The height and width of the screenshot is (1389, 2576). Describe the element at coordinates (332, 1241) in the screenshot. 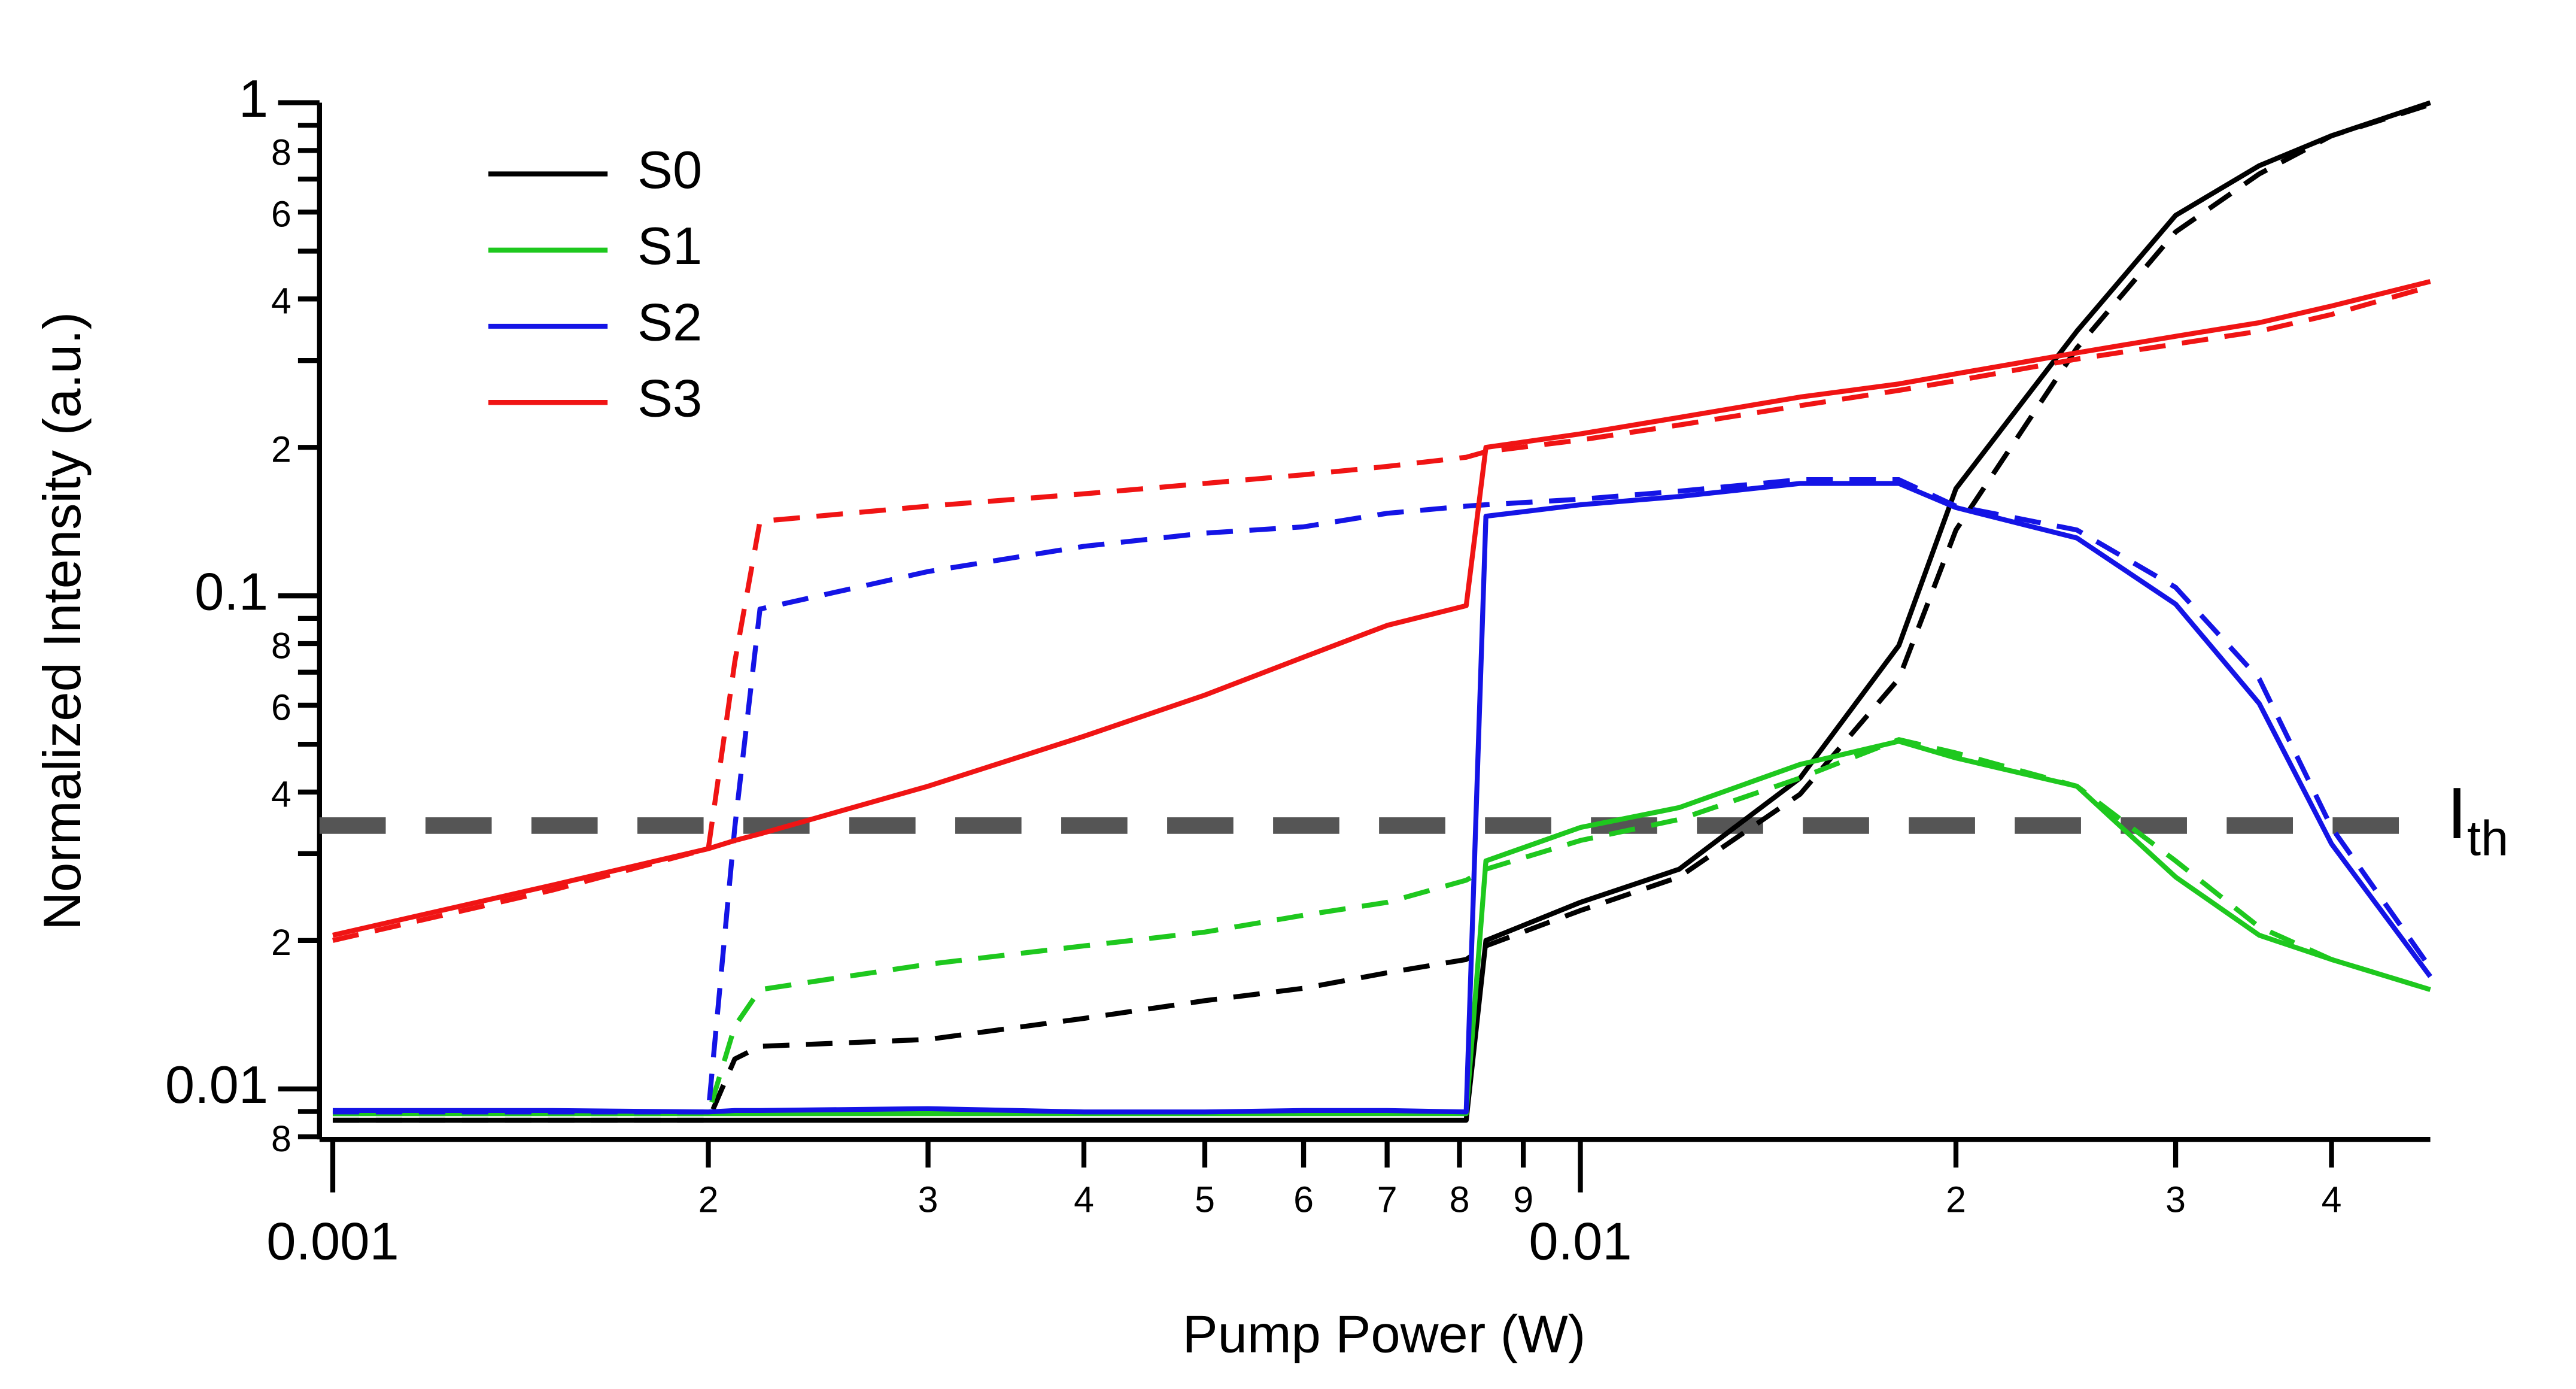

I see `x-tick-label: 0.001` at that location.